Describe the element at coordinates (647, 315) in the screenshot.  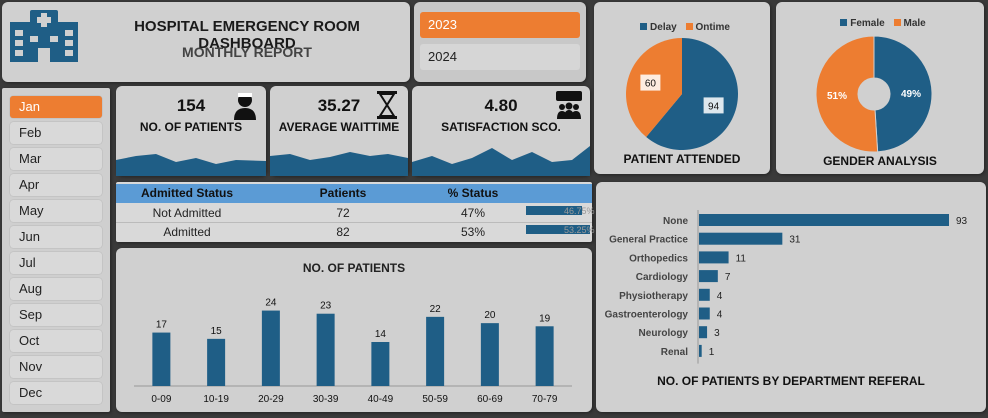
I see `y-tick-label: Gastroenterology` at that location.